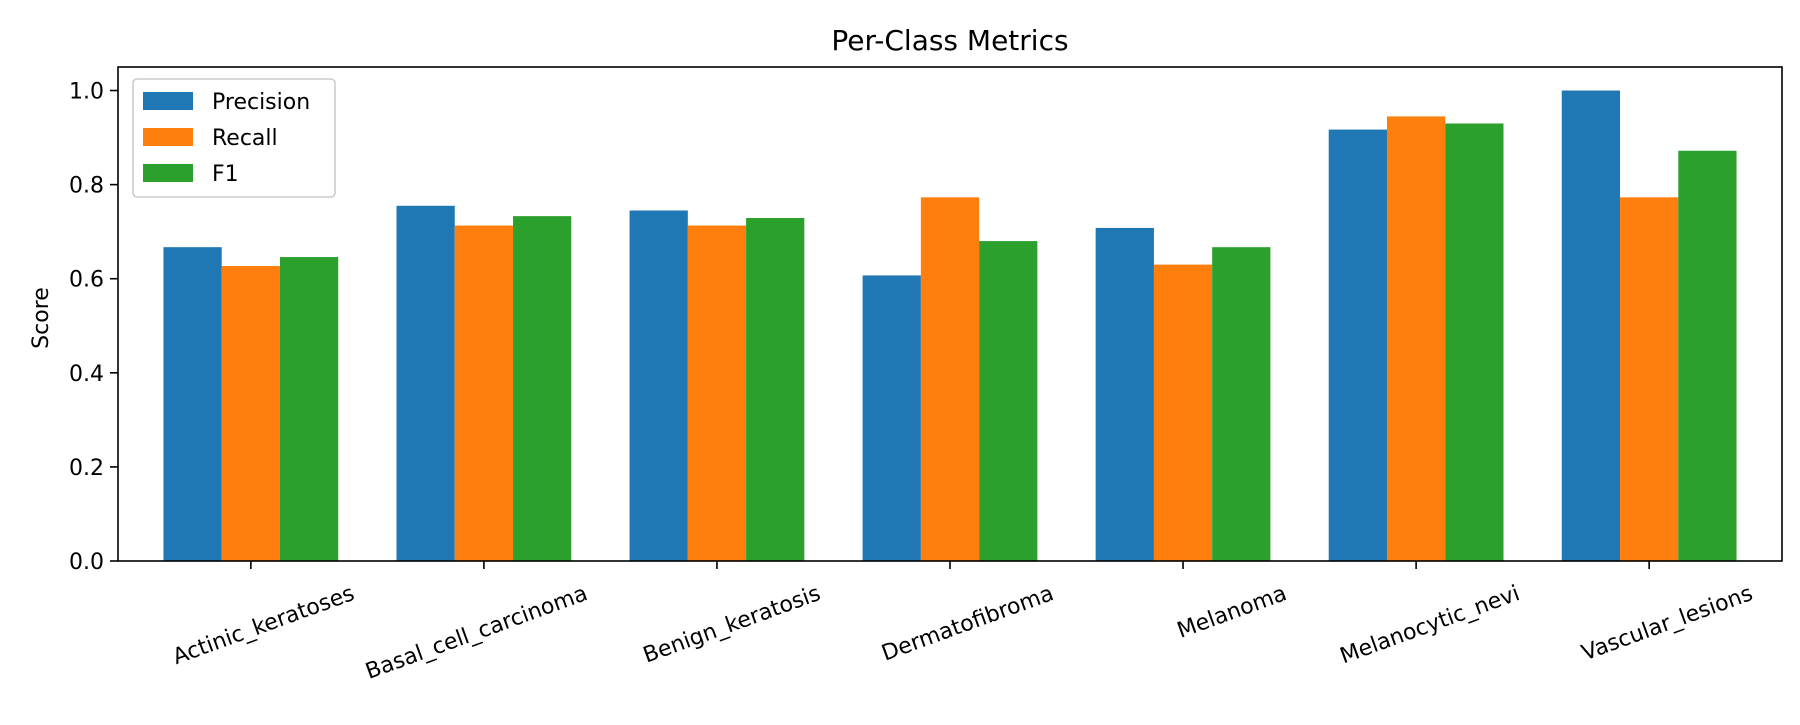  Describe the element at coordinates (425, 383) in the screenshot. I see `bar-precision-basal_cell_carcinoma` at that location.